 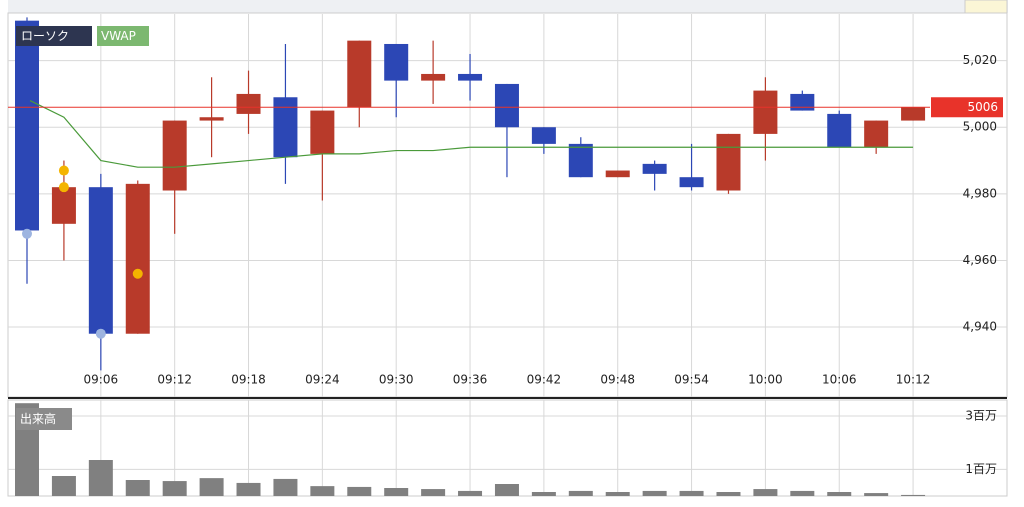 I want to click on x-tick-label: 09:54, so click(x=691, y=380).